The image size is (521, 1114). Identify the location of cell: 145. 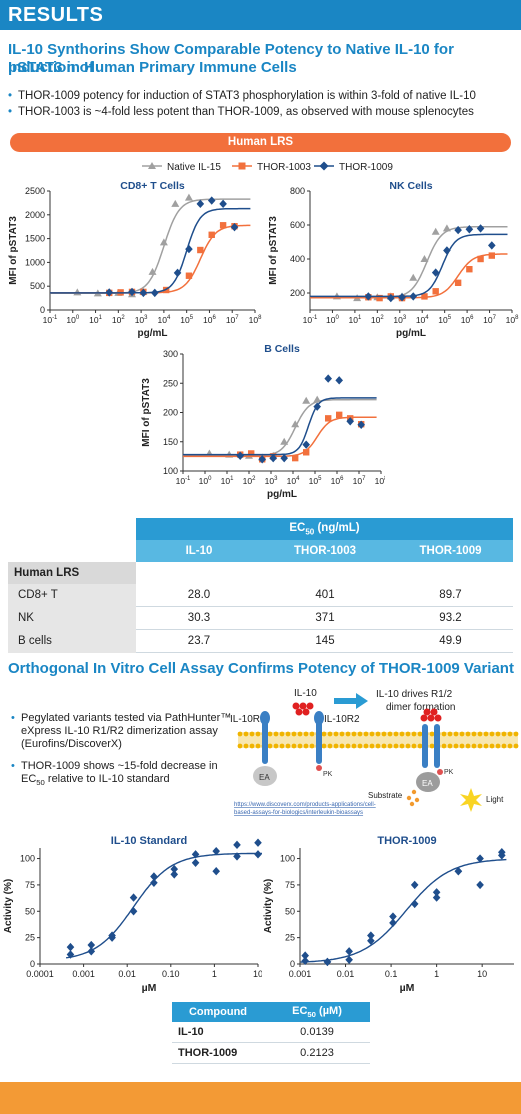
(325, 641).